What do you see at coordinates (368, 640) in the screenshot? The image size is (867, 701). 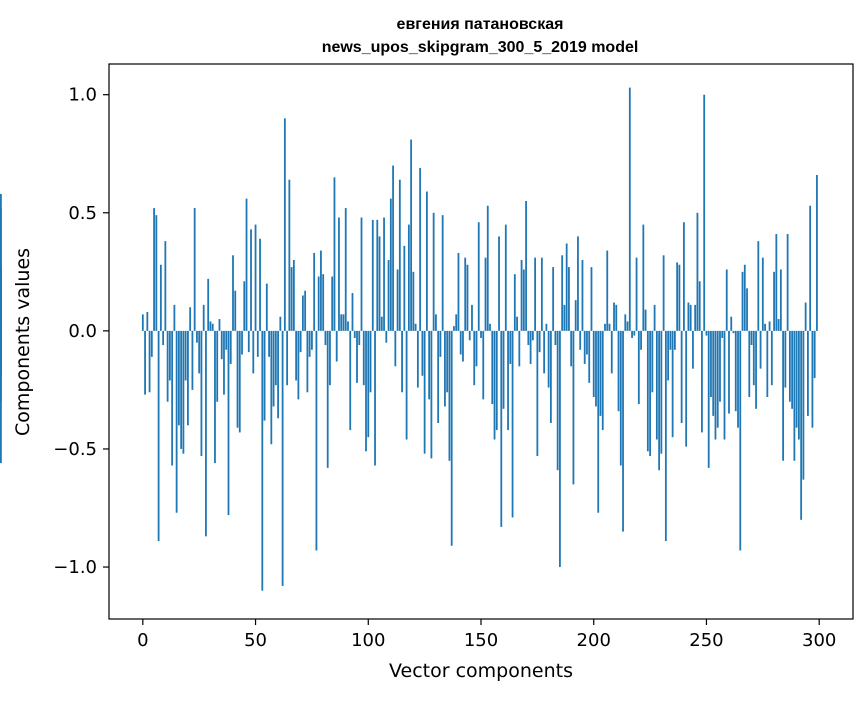 I see `x-tick-label: 100` at bounding box center [368, 640].